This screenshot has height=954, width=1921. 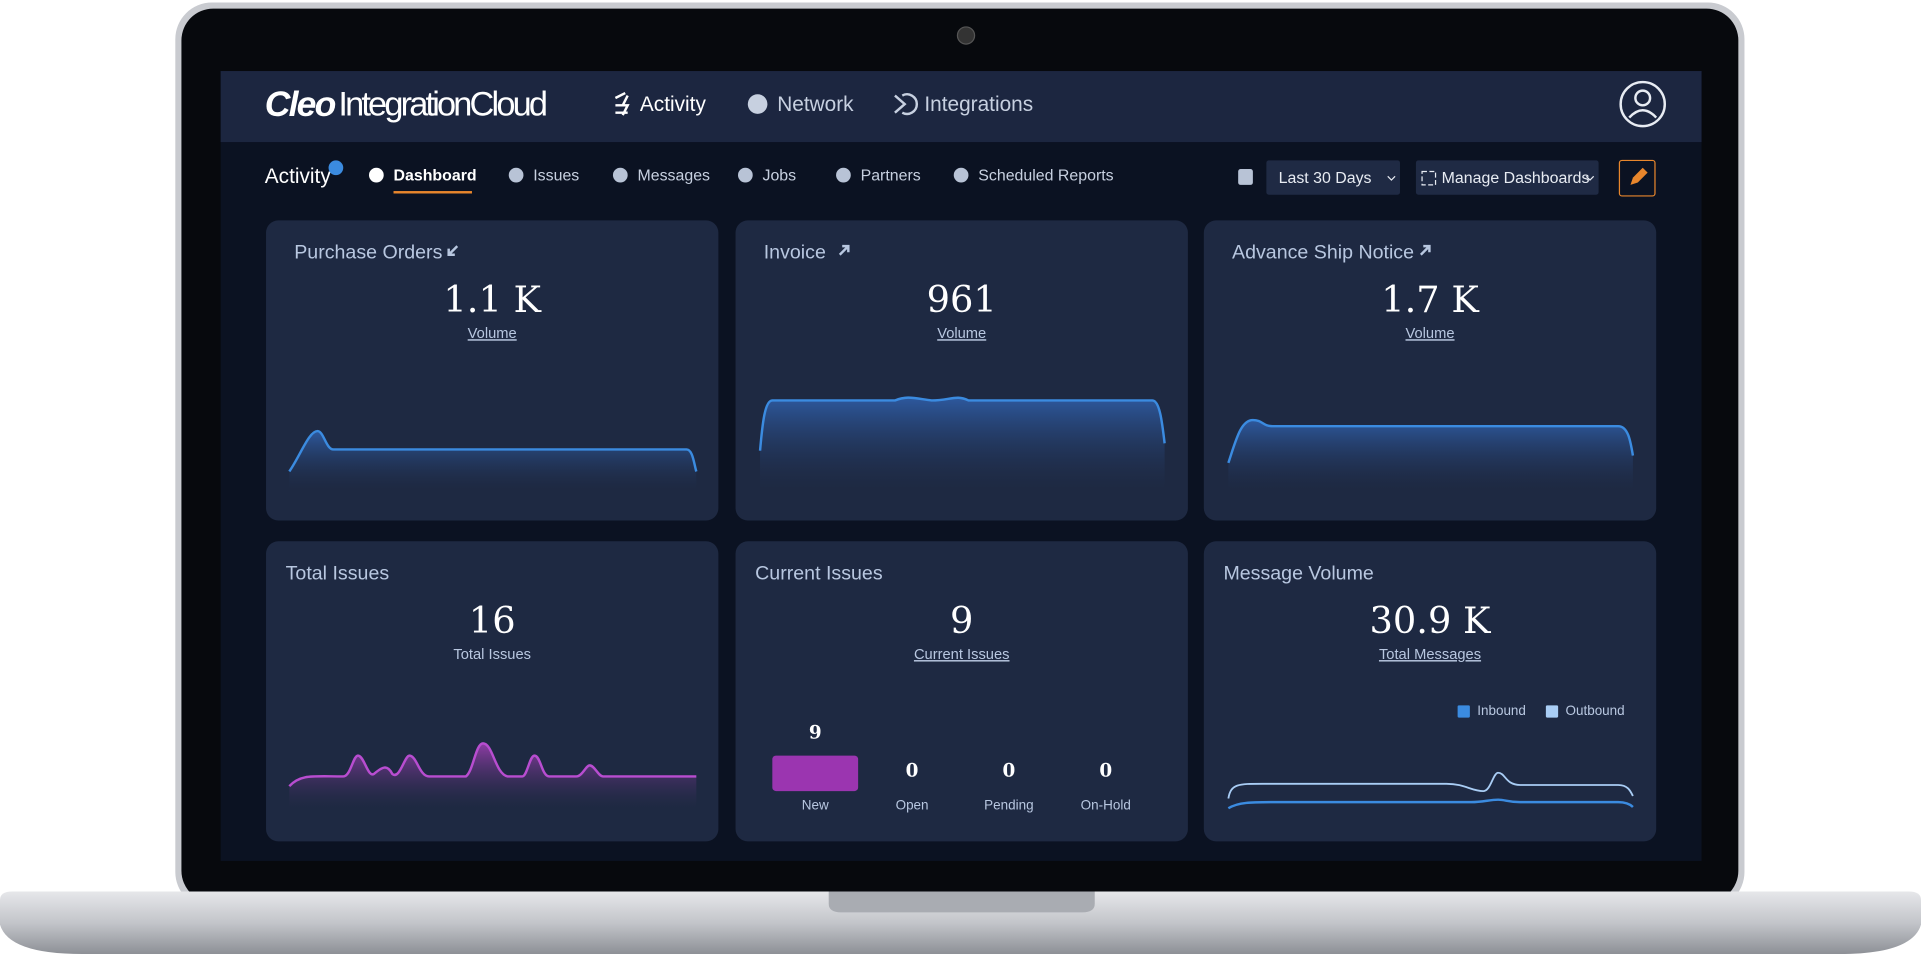 I want to click on card-title: Invoice, so click(x=795, y=253).